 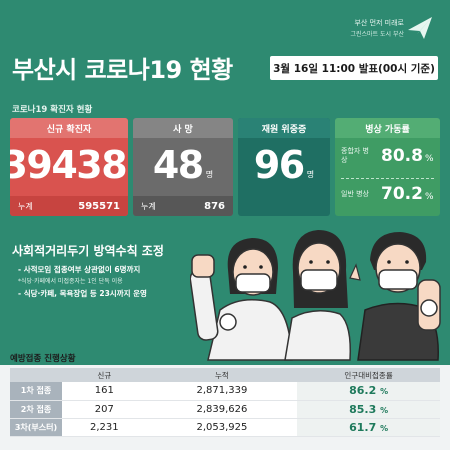 I want to click on deaths-total-value: 876, so click(x=214, y=206).